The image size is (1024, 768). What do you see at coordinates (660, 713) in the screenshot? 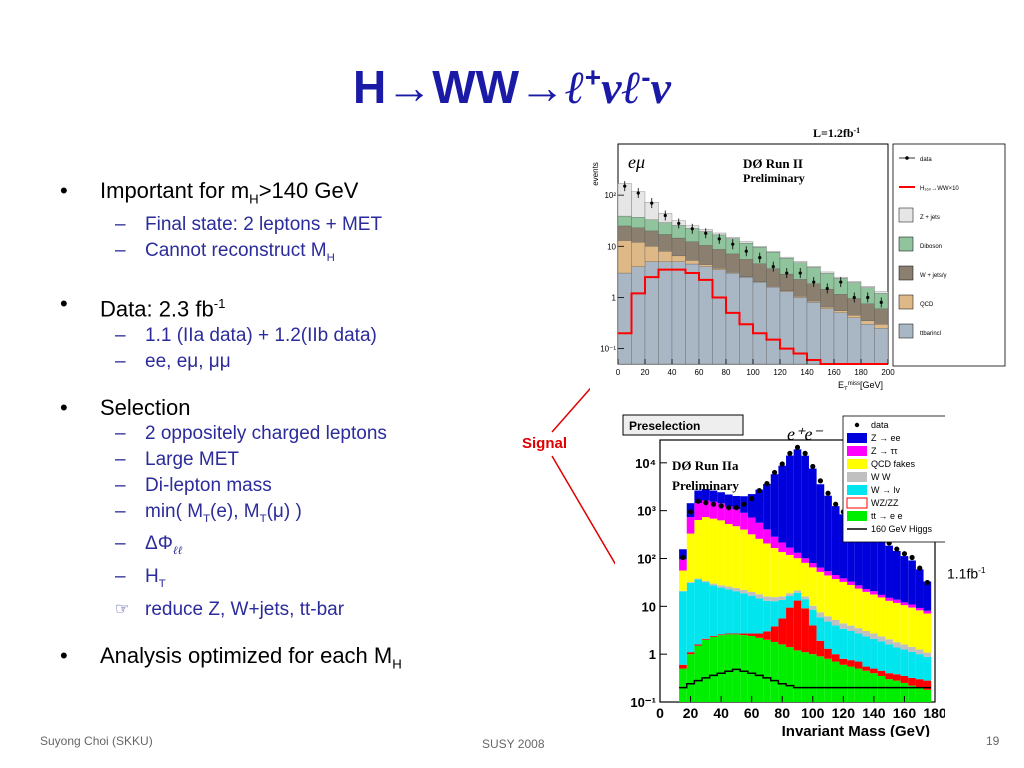
I see `x-tick-label: 0` at bounding box center [660, 713].